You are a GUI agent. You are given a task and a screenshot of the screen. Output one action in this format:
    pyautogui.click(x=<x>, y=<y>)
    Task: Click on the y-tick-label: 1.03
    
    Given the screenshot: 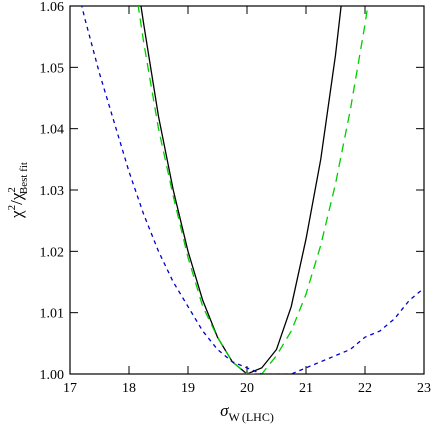 What is the action you would take?
    pyautogui.click(x=52, y=191)
    